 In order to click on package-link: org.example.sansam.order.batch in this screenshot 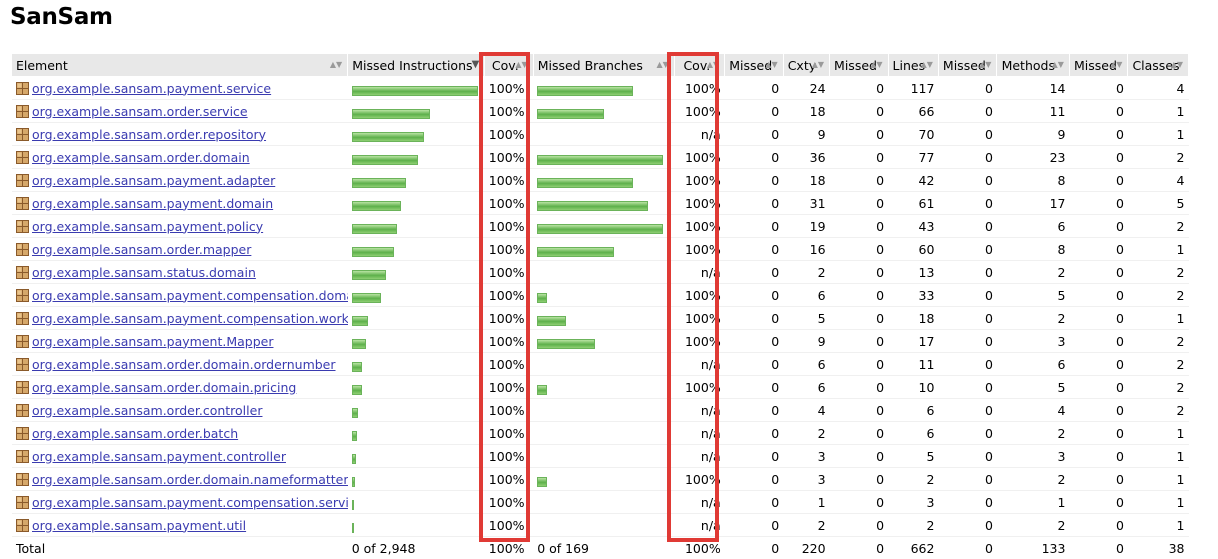, I will do `click(135, 433)`.